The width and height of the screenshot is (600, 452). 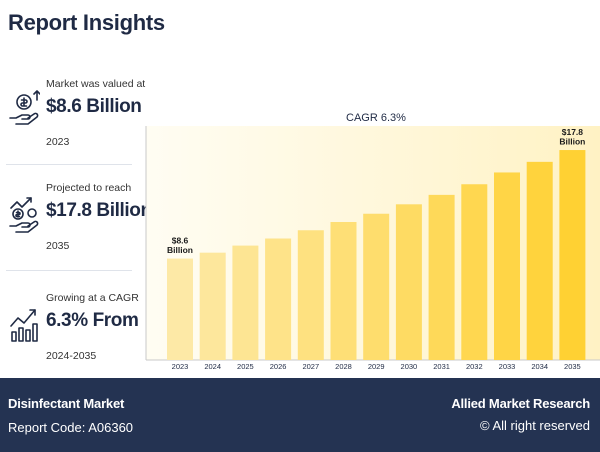 I want to click on bar-2031, so click(x=441, y=277).